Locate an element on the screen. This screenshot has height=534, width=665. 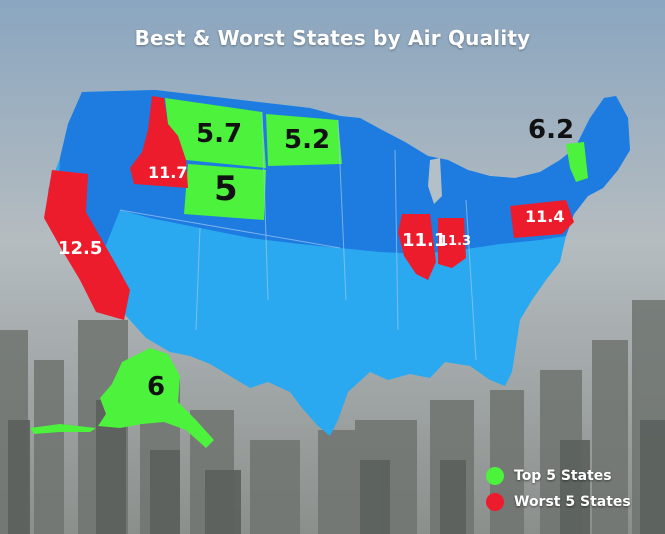
legend-item-worst: Worst 5 States is located at coordinates (558, 502).